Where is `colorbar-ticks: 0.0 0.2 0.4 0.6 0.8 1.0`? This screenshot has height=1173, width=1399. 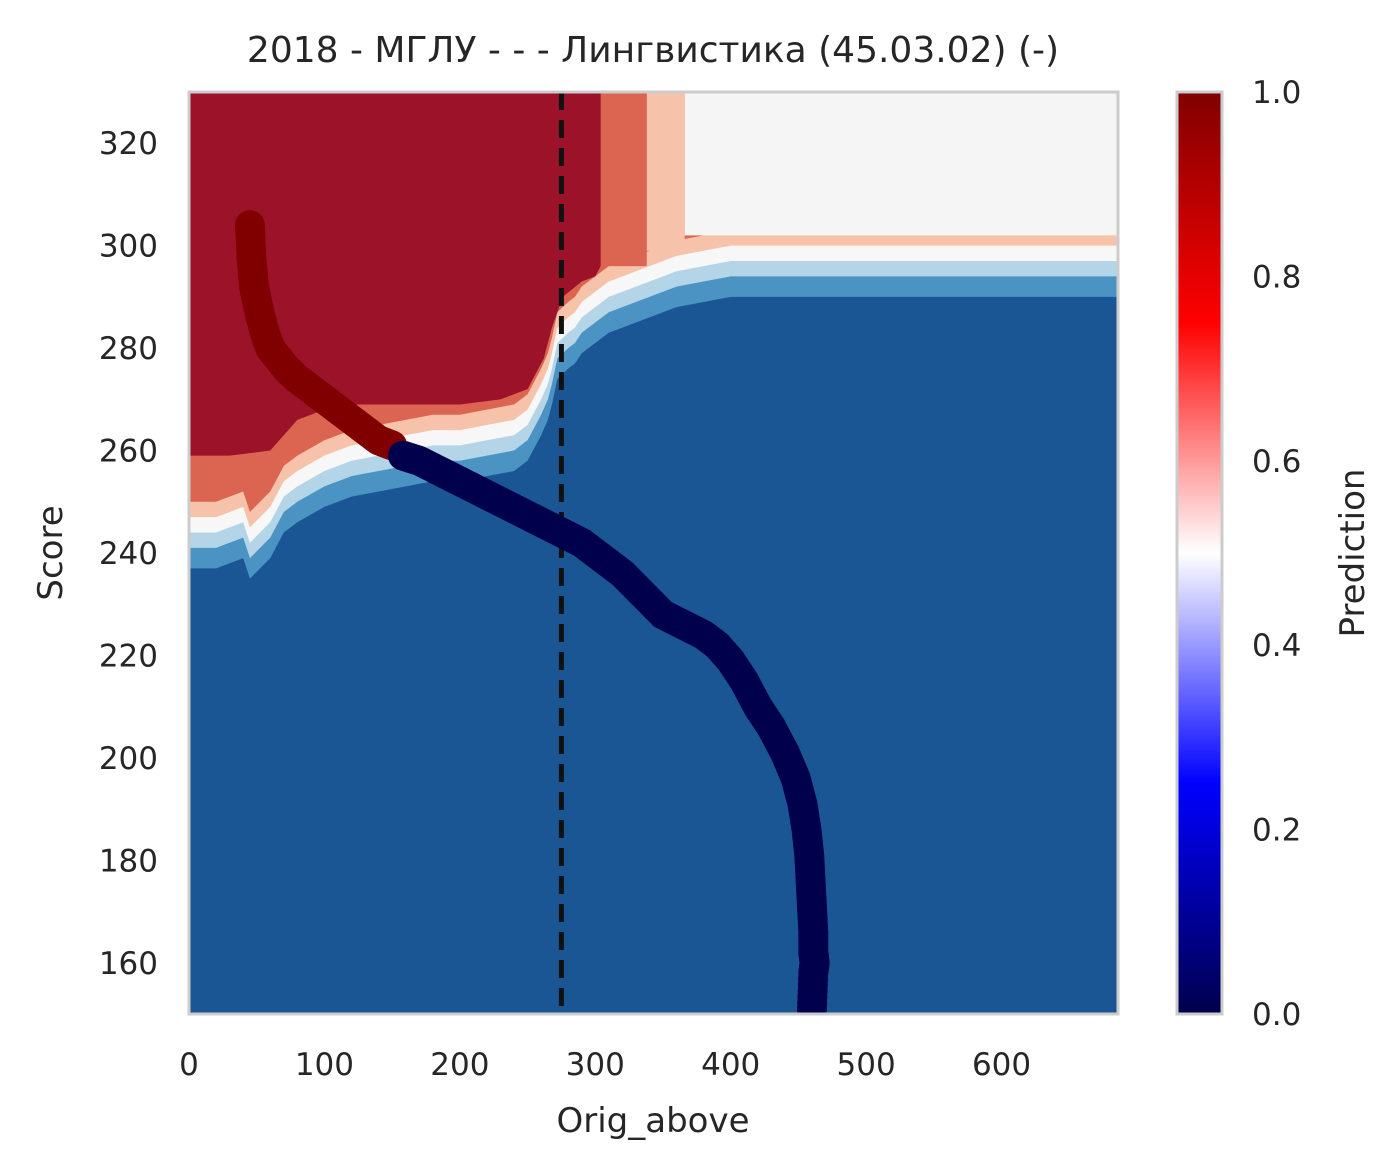 colorbar-ticks: 0.0 0.2 0.4 0.6 0.8 1.0 is located at coordinates (1276, 554).